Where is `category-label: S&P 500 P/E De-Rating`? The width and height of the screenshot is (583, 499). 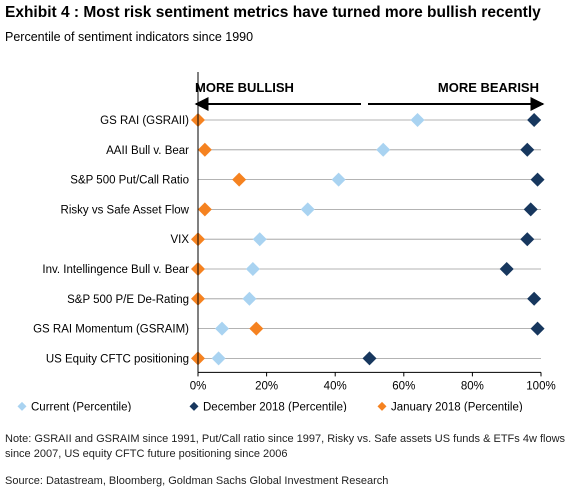
category-label: S&P 500 P/E De-Rating is located at coordinates (128, 300).